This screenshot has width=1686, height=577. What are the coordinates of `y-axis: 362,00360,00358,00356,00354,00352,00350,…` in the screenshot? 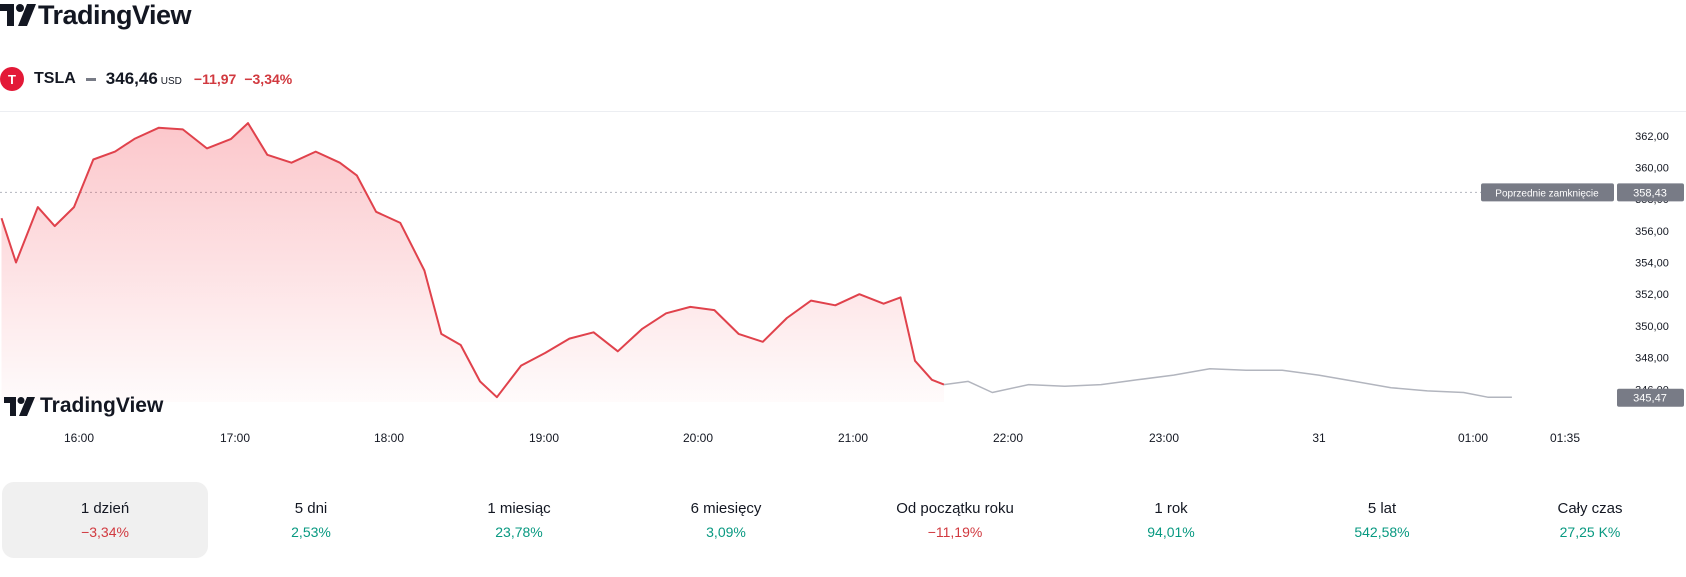 It's located at (1582, 269).